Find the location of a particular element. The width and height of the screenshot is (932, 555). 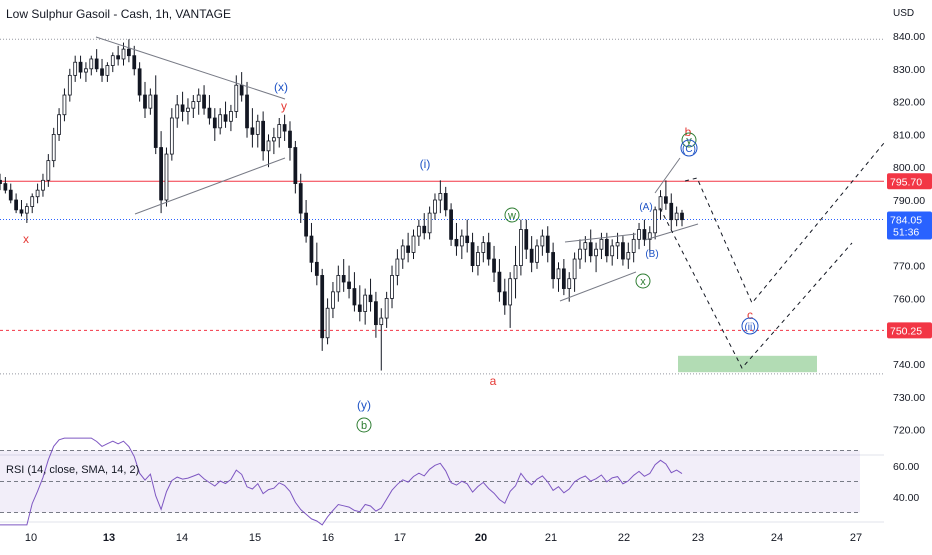

x-tick-label: 23 is located at coordinates (698, 538).